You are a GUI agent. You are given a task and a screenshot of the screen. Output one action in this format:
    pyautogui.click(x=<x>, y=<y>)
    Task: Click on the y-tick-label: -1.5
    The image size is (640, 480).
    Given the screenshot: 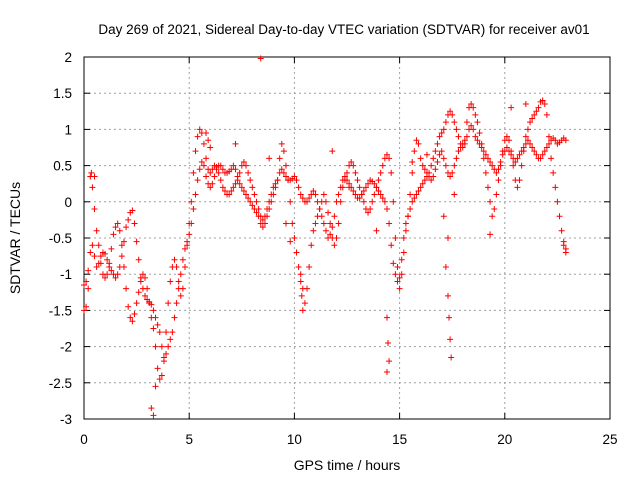 What is the action you would take?
    pyautogui.click(x=60, y=310)
    